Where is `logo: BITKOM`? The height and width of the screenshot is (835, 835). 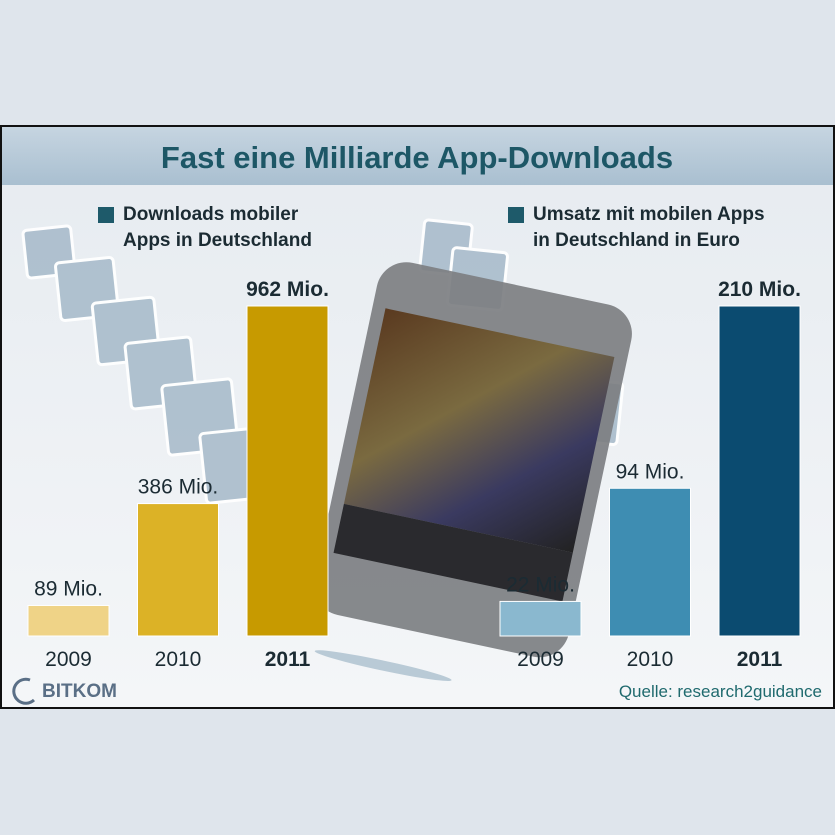 logo: BITKOM is located at coordinates (79, 691).